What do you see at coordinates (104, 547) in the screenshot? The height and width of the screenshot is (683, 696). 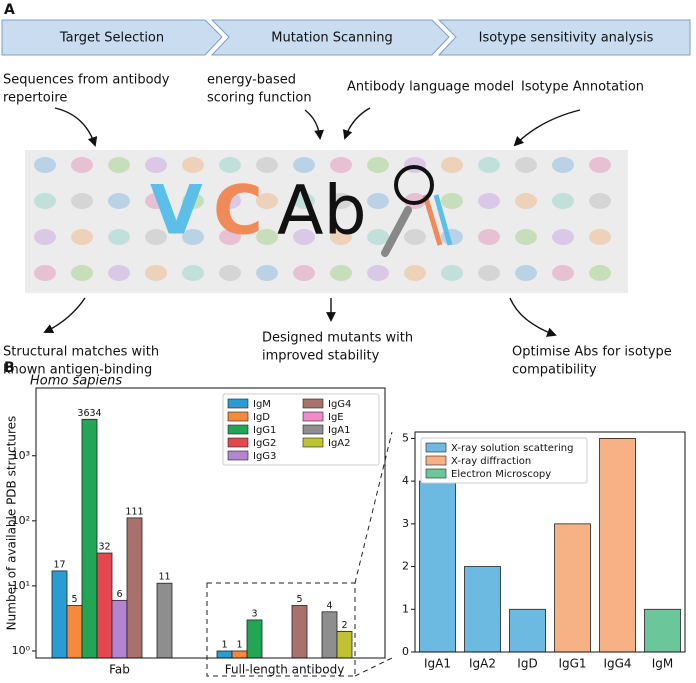 I see `value-label: 32` at bounding box center [104, 547].